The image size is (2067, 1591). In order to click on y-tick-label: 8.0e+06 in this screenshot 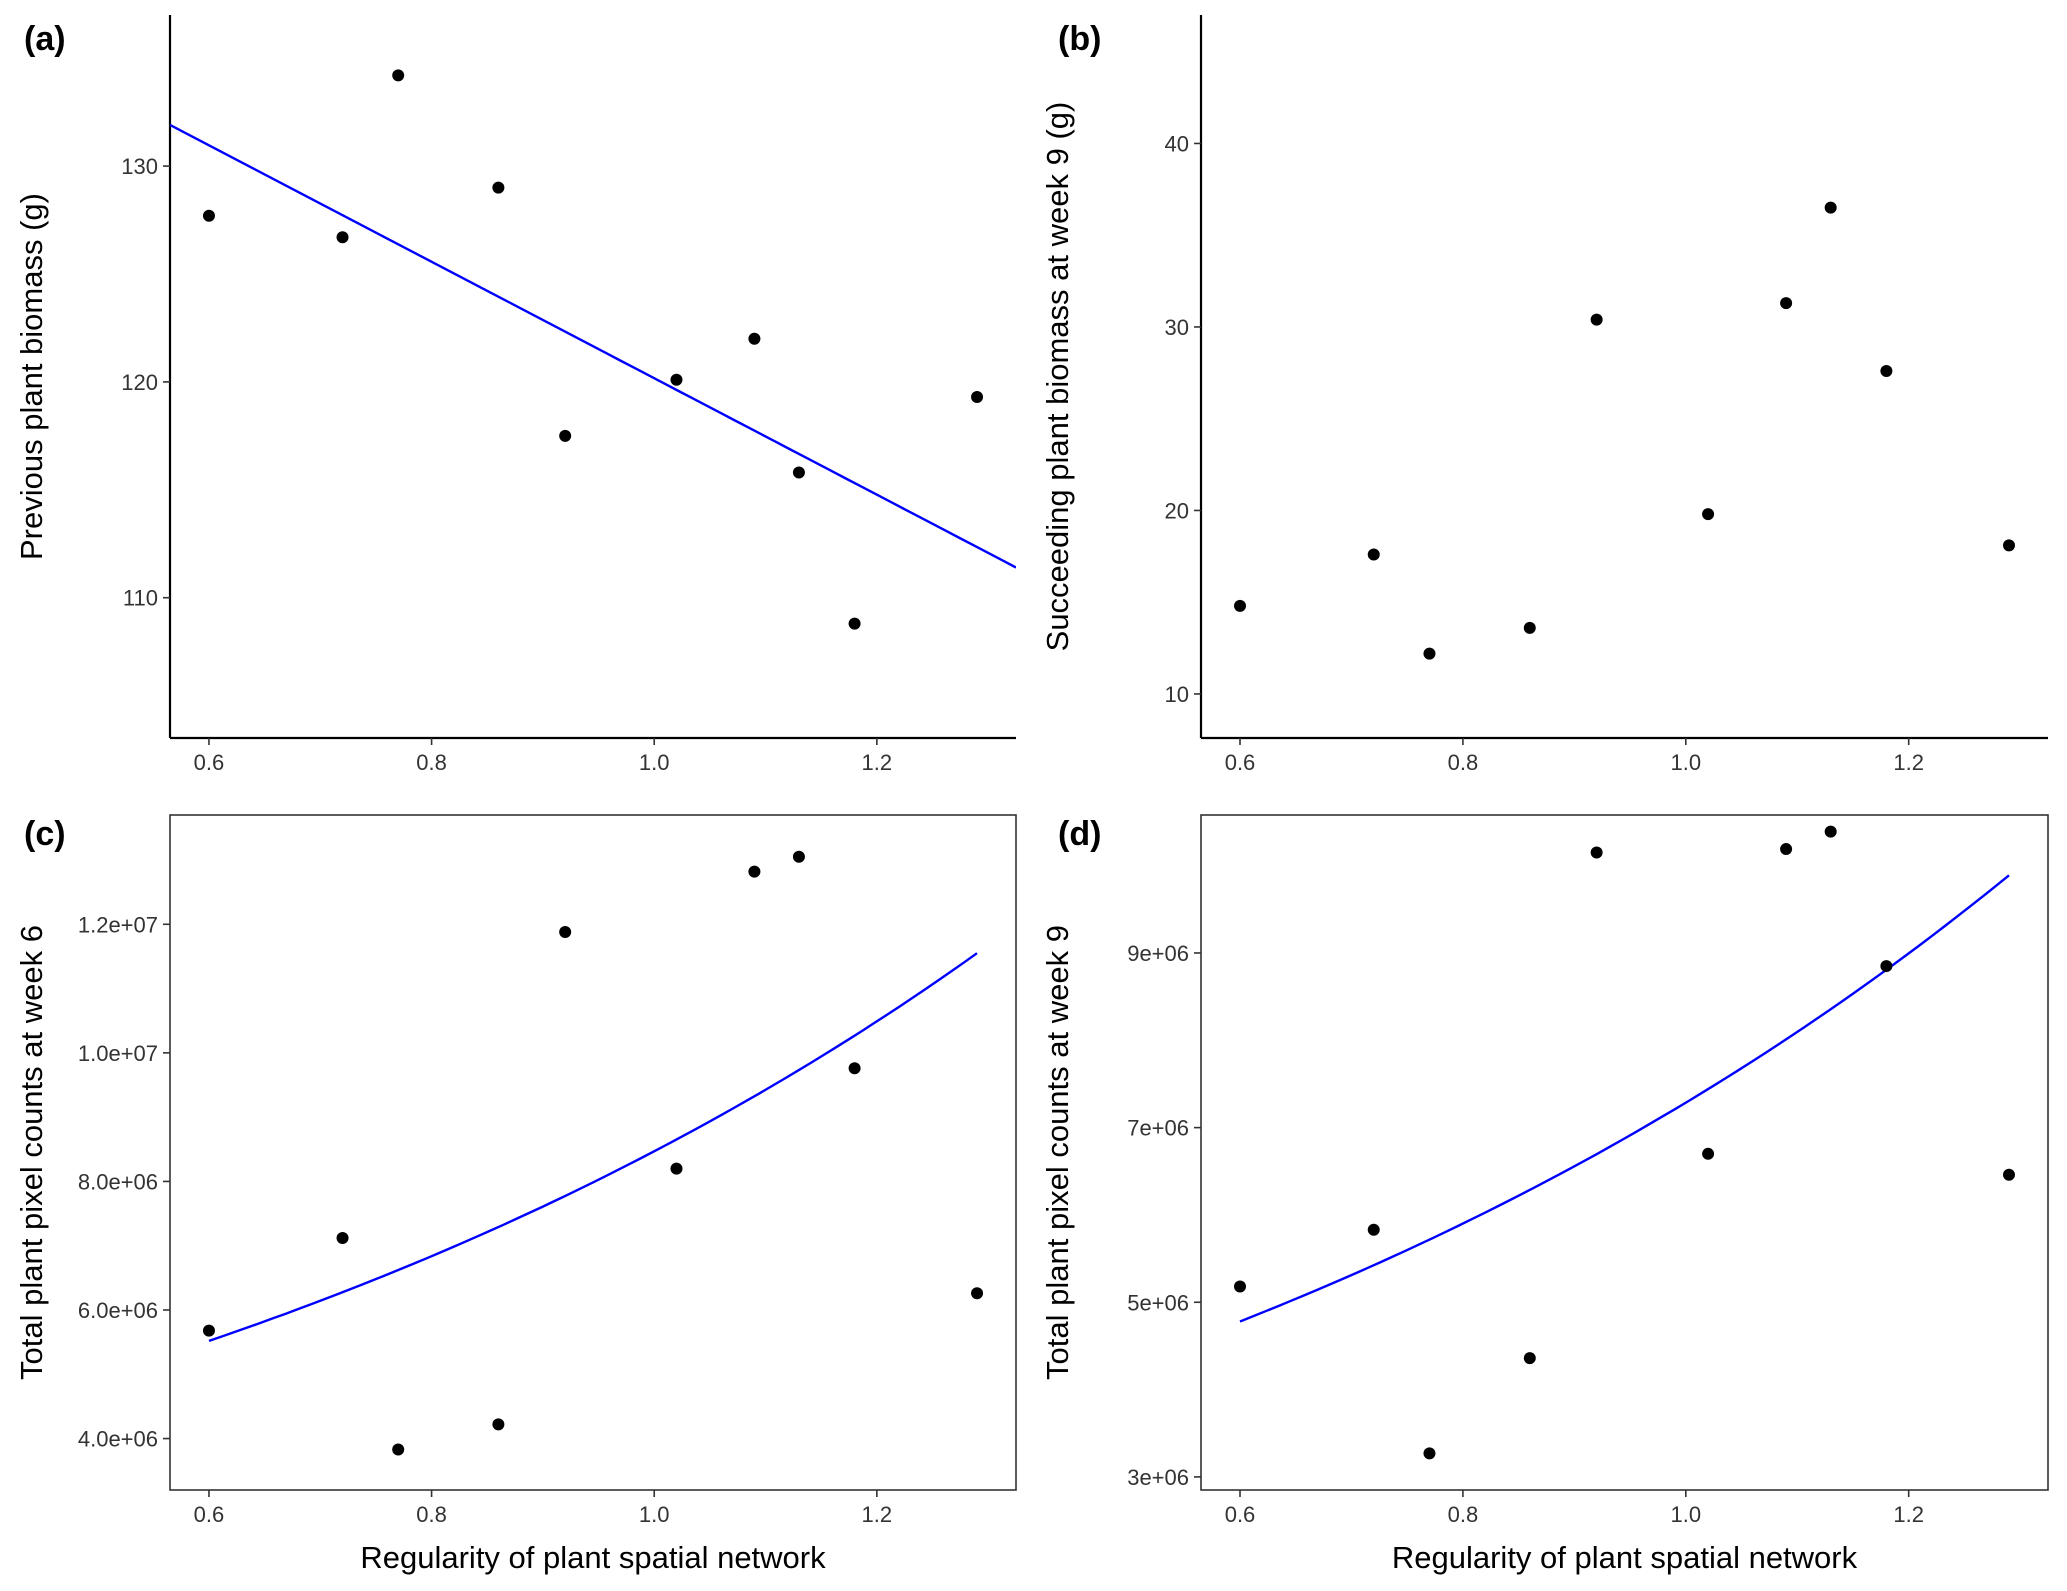, I will do `click(118, 1181)`.